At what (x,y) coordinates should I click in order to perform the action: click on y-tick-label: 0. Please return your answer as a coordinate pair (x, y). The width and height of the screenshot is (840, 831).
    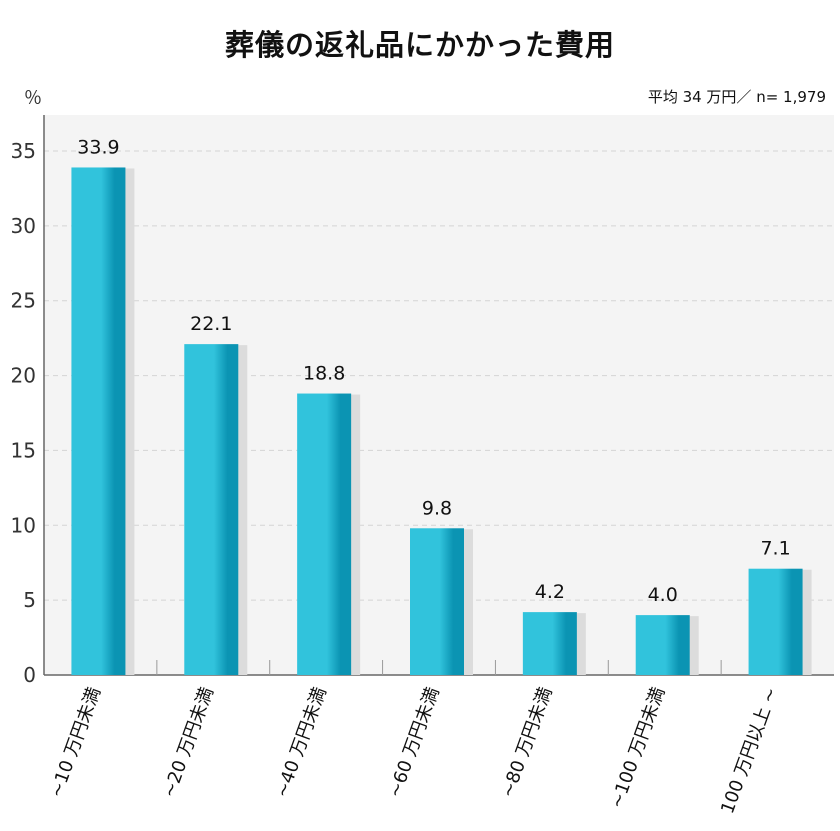
    Looking at the image, I should click on (29, 675).